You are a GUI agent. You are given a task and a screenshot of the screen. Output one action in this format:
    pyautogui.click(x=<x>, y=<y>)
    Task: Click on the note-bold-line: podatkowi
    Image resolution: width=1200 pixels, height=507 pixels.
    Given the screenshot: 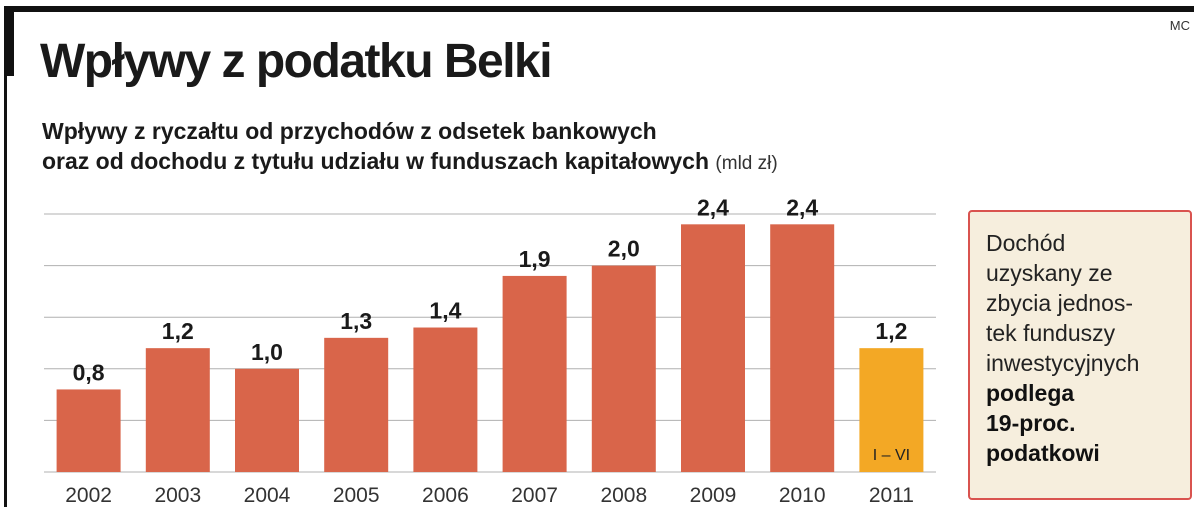 What is the action you would take?
    pyautogui.click(x=1043, y=453)
    